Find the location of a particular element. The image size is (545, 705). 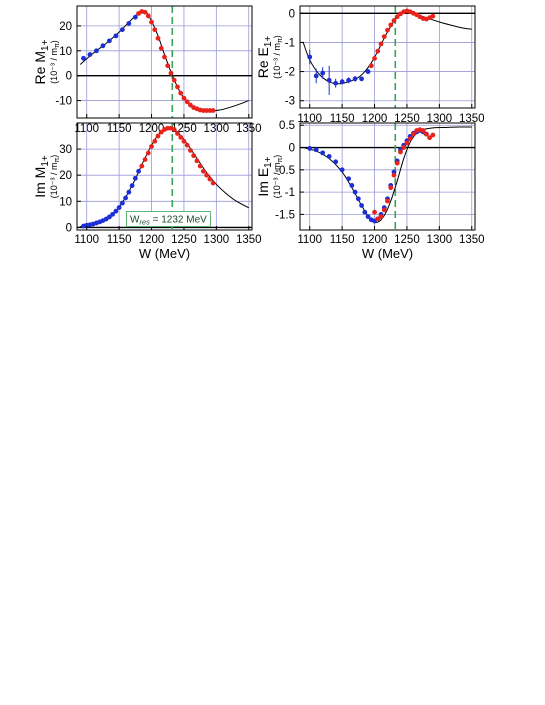

x-tick-label: 1100 is located at coordinates (309, 240).